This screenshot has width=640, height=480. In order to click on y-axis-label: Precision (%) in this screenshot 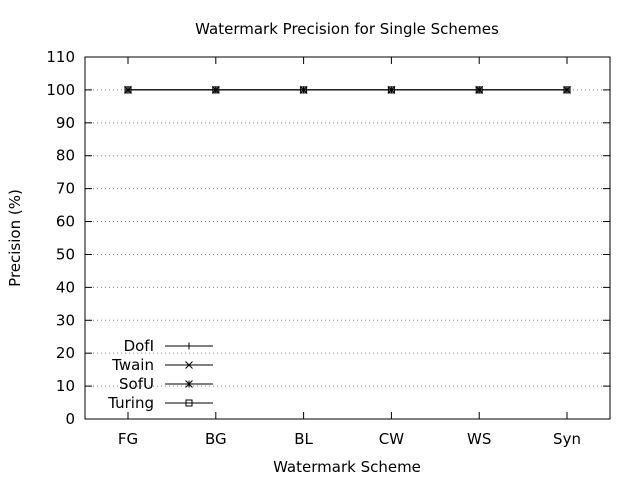, I will do `click(15, 238)`.